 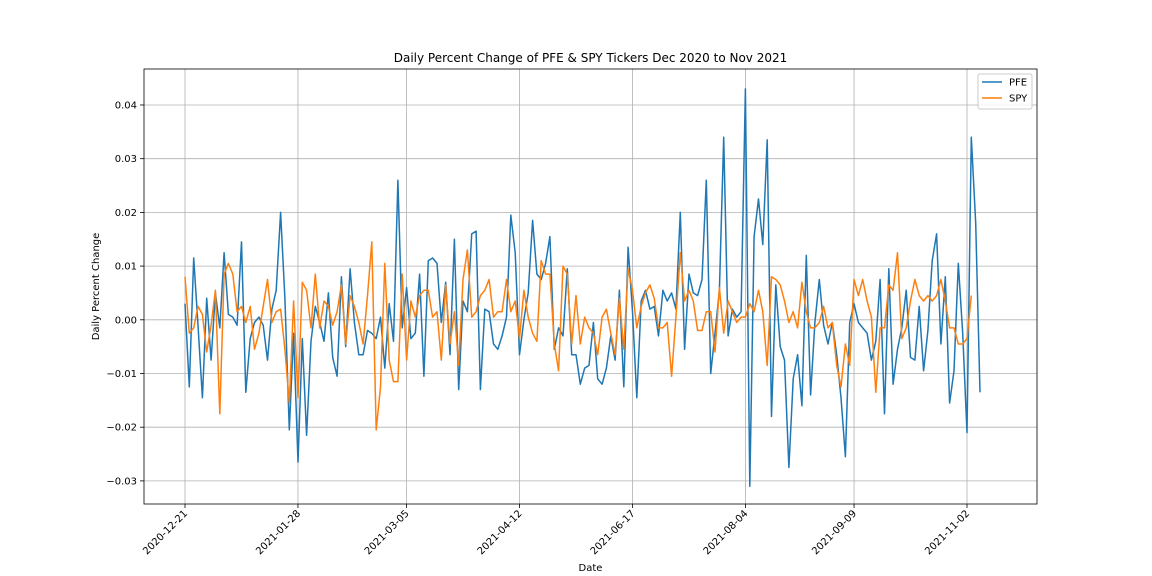 I want to click on x-tick-label: 2021-01-28, so click(x=278, y=532).